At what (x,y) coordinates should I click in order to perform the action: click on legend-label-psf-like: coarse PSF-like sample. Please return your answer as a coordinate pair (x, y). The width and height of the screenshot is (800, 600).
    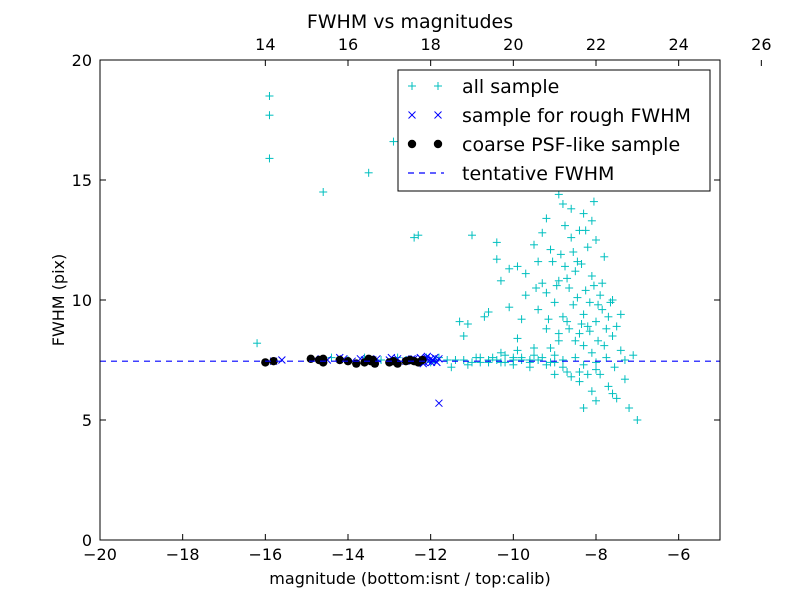
    Looking at the image, I should click on (571, 145).